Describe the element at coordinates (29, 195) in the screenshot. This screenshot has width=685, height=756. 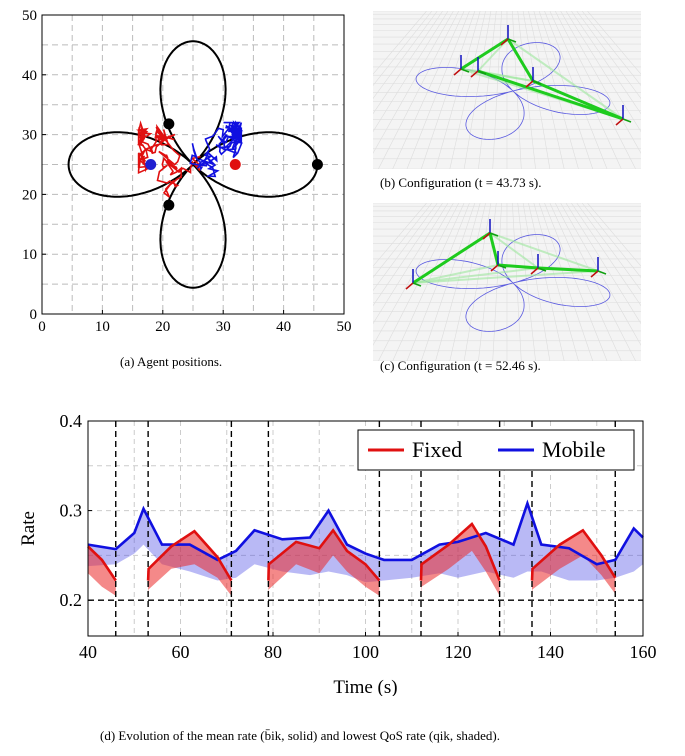
I see `y-tick-label: 20` at that location.